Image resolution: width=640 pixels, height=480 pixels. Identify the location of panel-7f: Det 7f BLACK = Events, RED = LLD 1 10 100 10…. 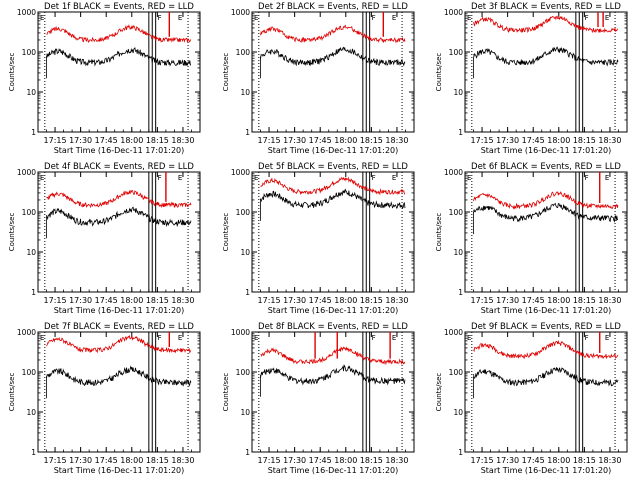
(104, 398).